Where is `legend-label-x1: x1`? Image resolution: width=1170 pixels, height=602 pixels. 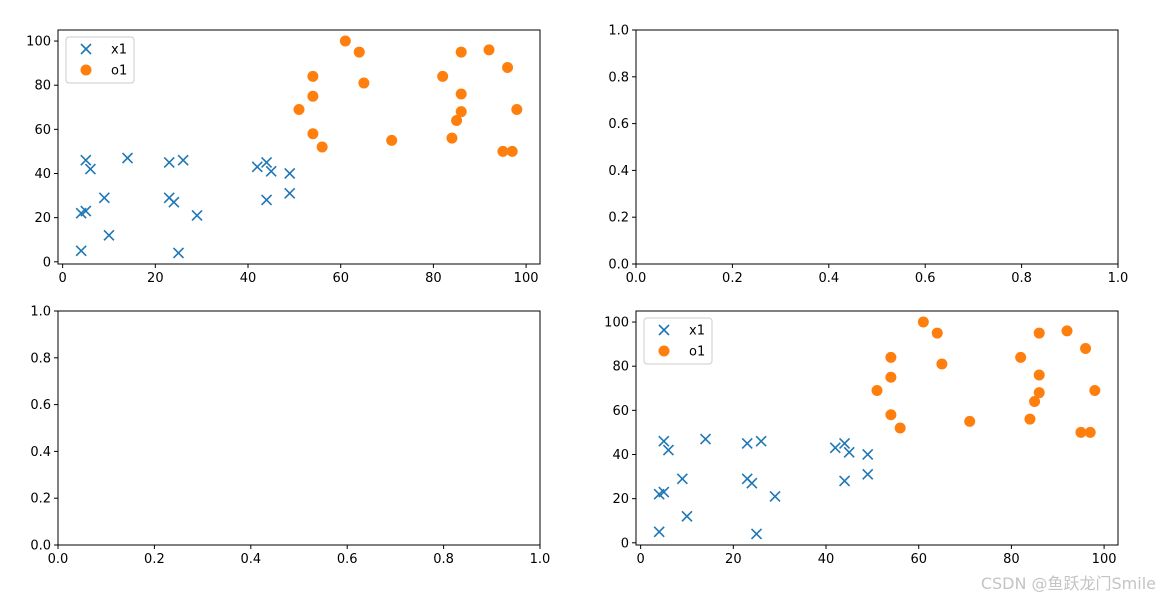
legend-label-x1: x1 is located at coordinates (697, 331).